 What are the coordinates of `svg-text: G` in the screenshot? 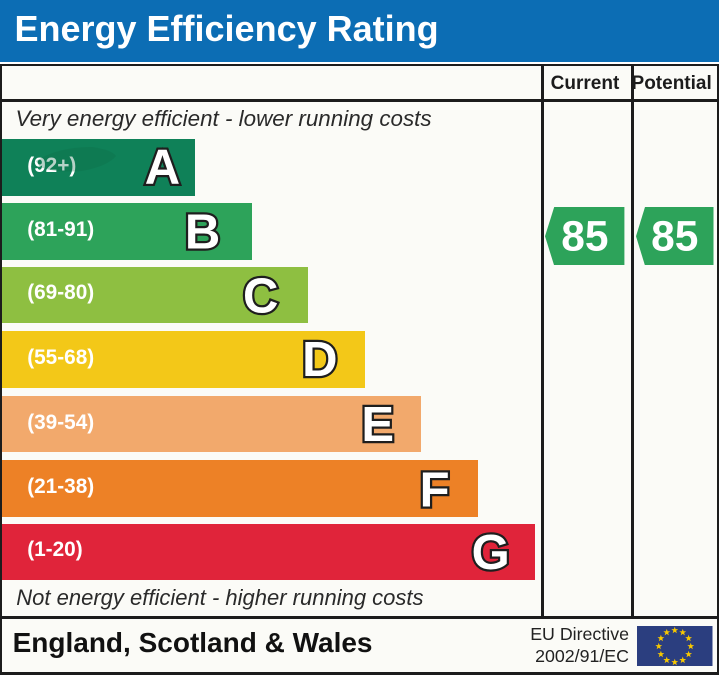 It's located at (491, 553).